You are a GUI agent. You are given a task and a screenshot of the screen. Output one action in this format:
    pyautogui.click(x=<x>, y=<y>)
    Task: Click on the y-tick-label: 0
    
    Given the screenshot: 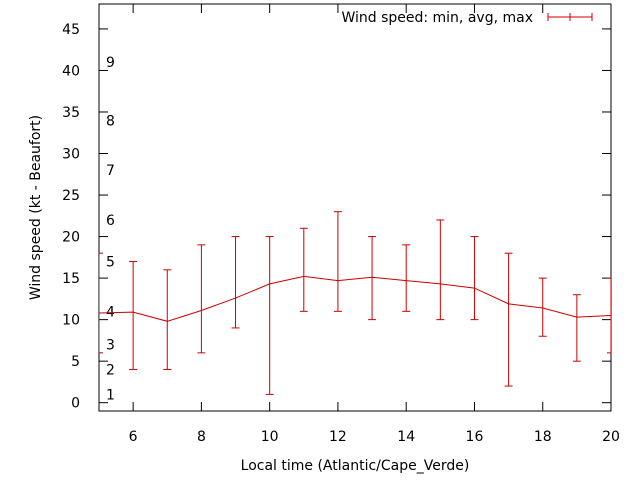 What is the action you would take?
    pyautogui.click(x=75, y=404)
    